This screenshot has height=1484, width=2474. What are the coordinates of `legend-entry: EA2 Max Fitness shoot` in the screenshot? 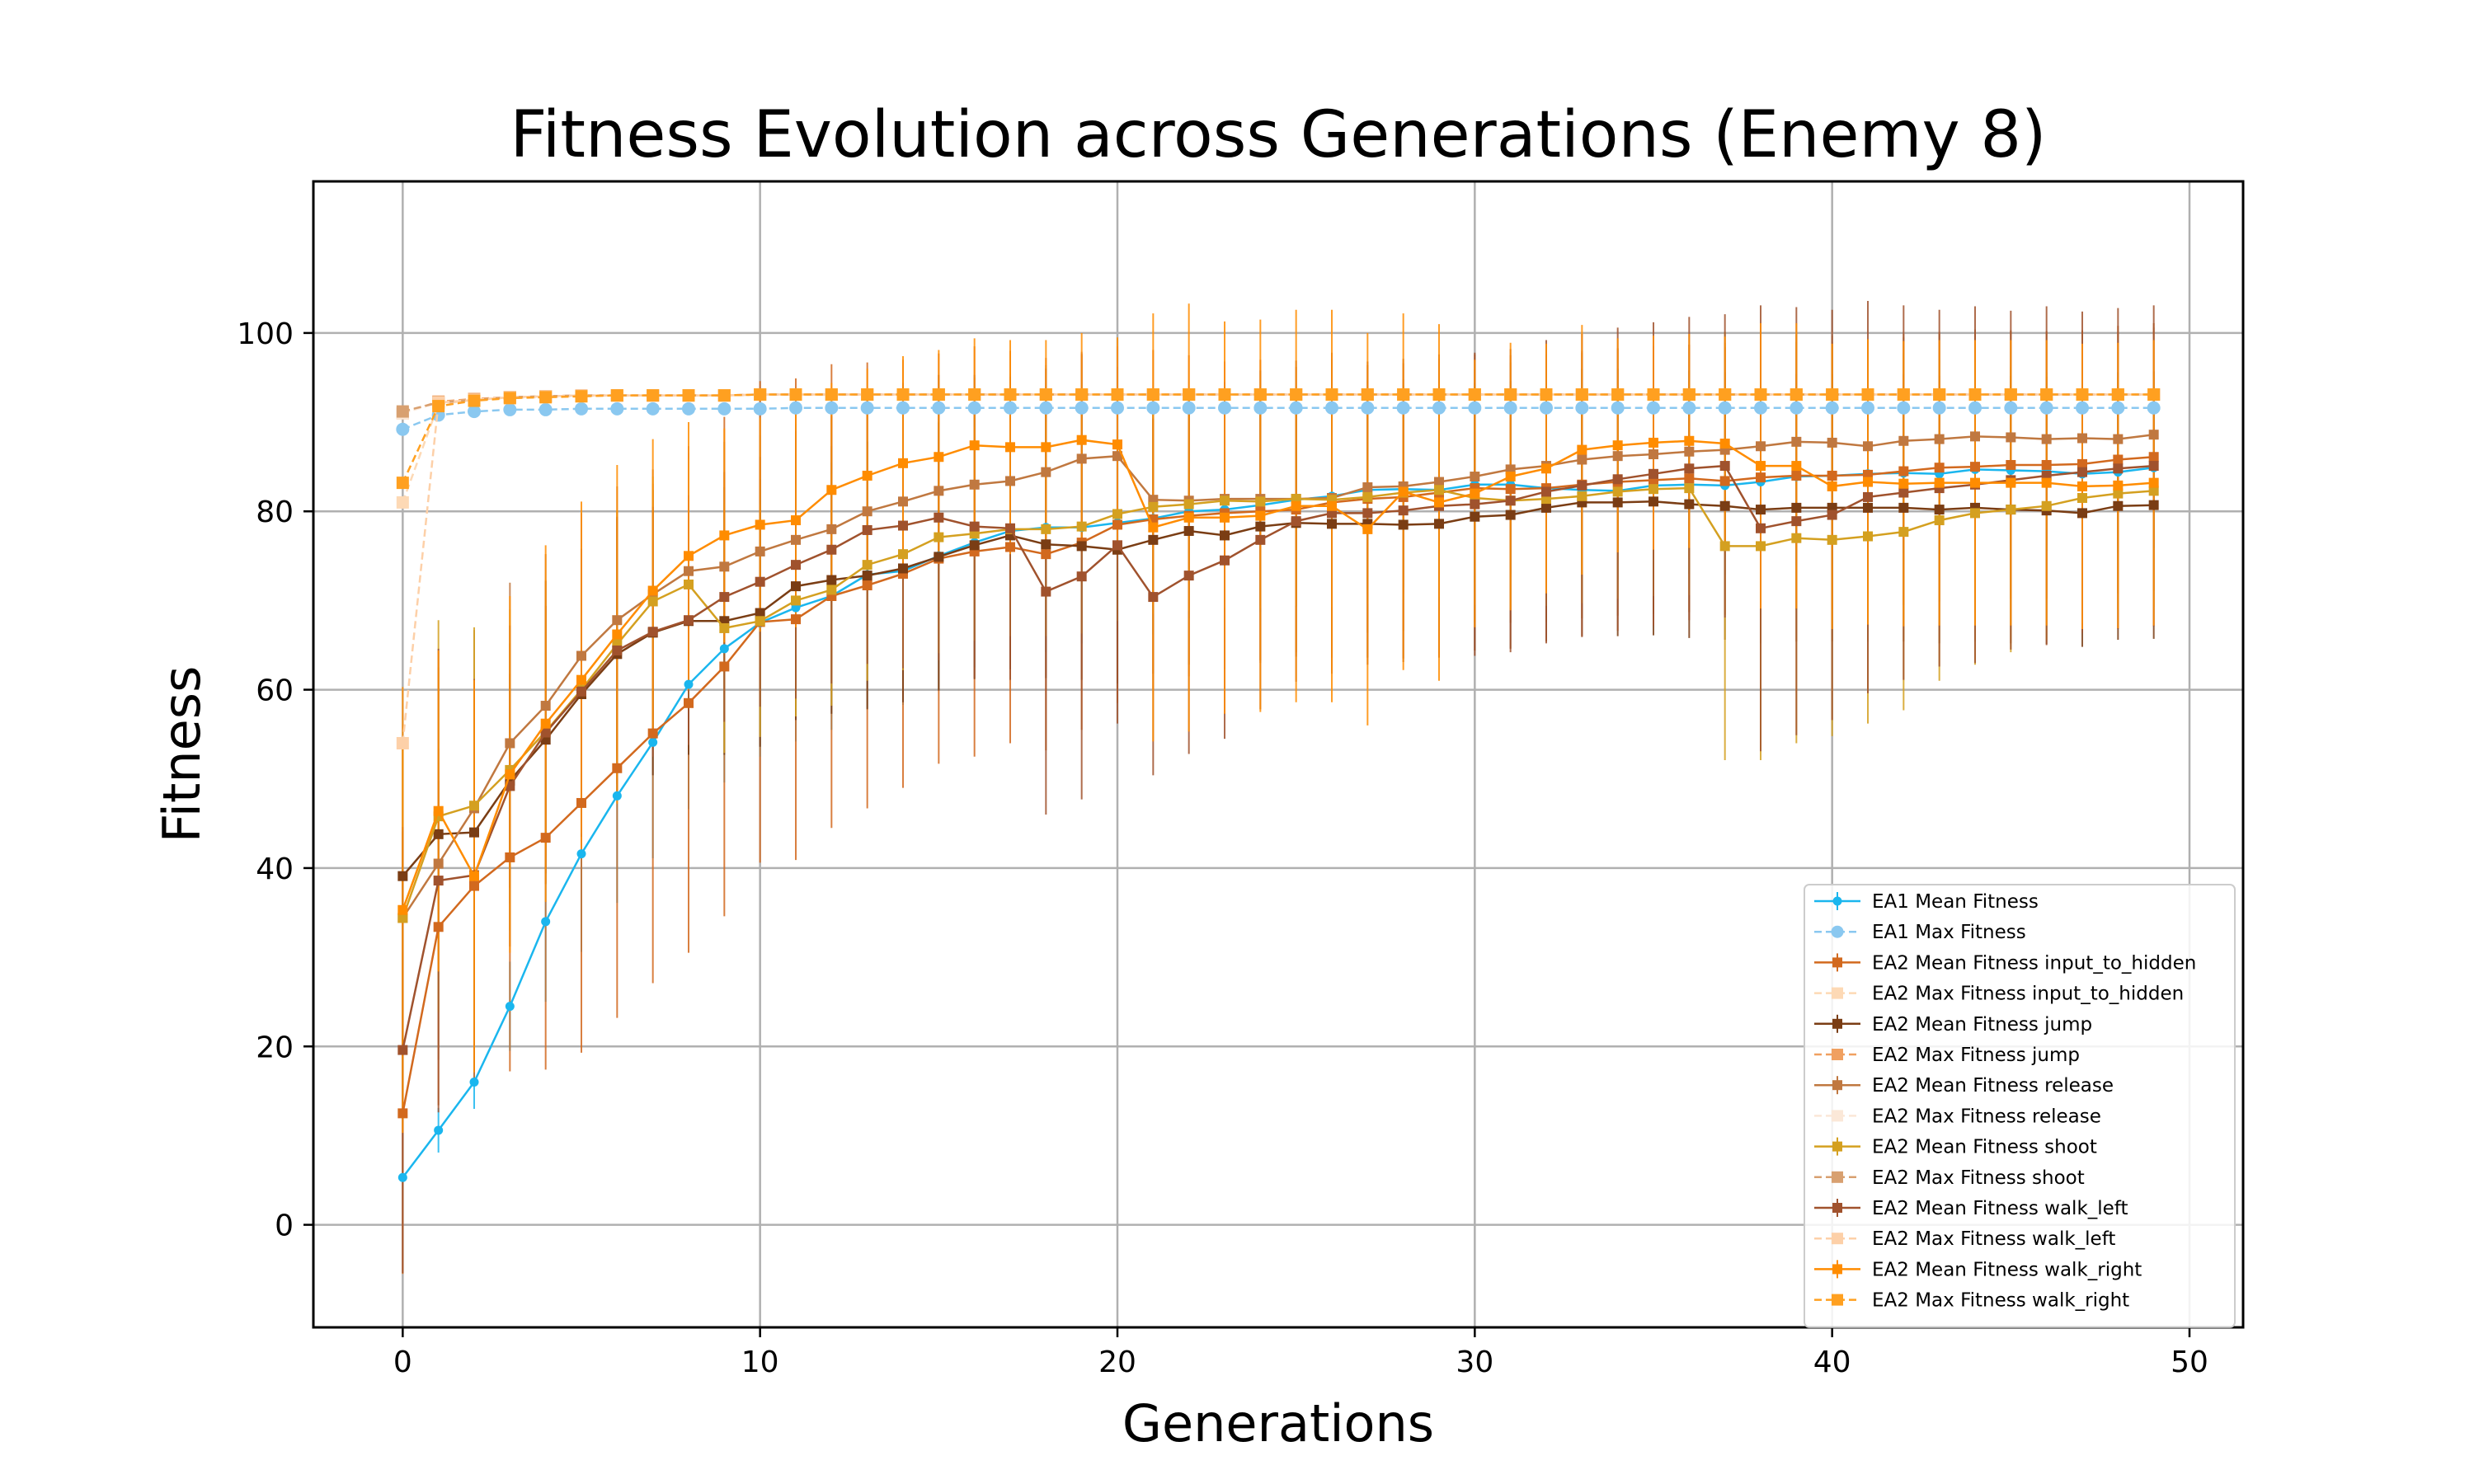 It's located at (1949, 1178).